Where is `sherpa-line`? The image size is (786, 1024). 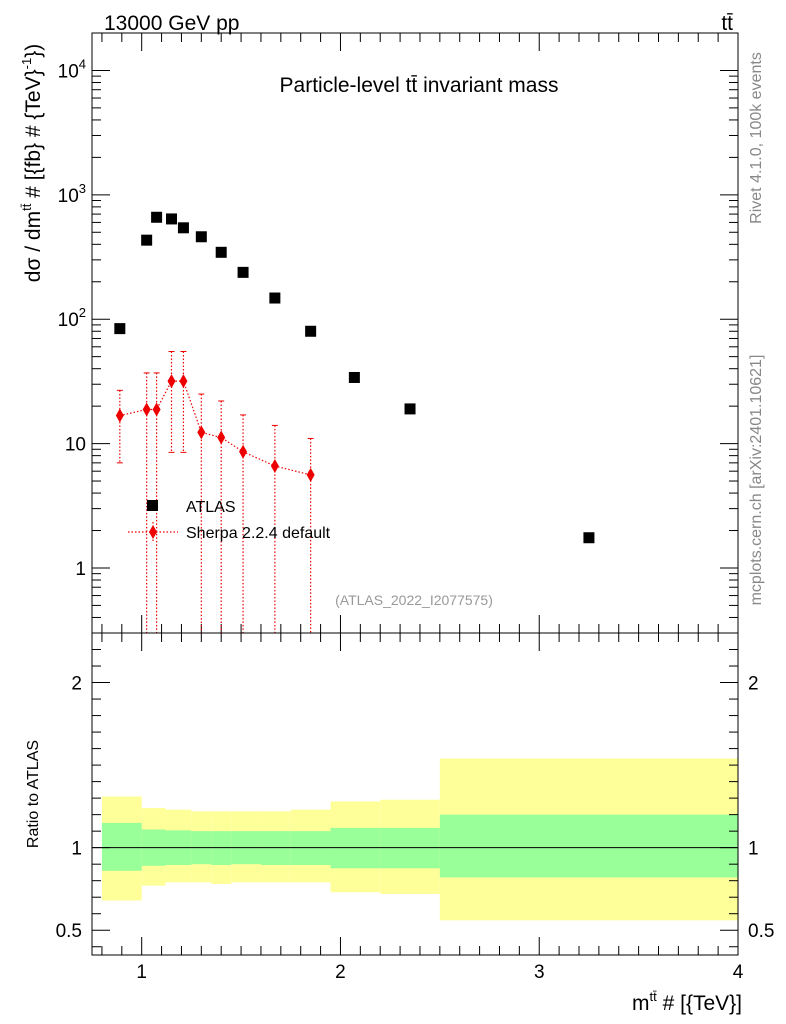
sherpa-line is located at coordinates (215, 428).